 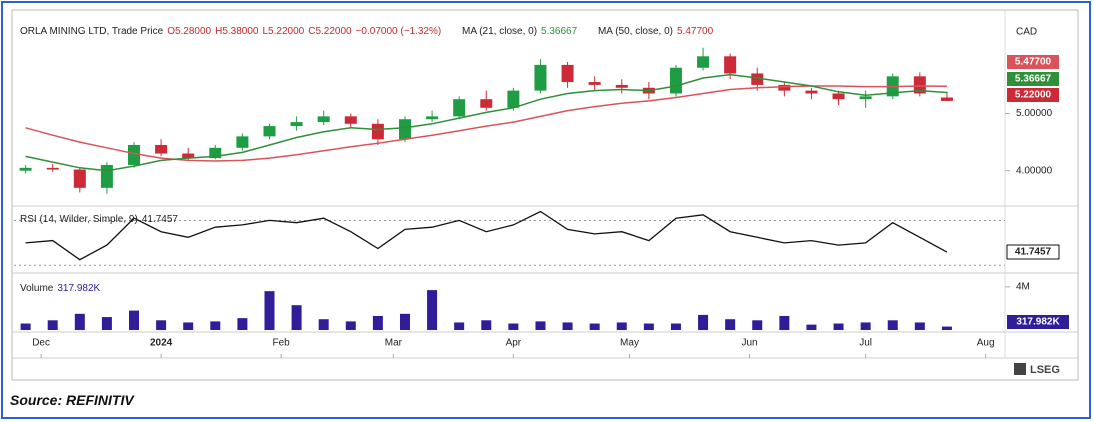 I want to click on ma50-last-box, so click(x=1033, y=62).